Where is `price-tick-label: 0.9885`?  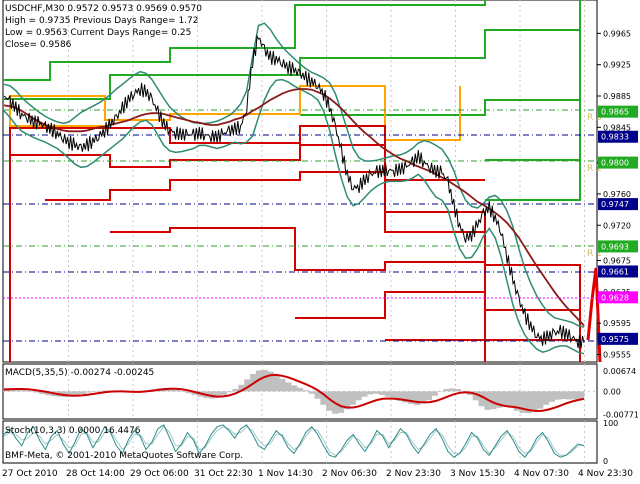 price-tick-label: 0.9885 is located at coordinates (617, 96).